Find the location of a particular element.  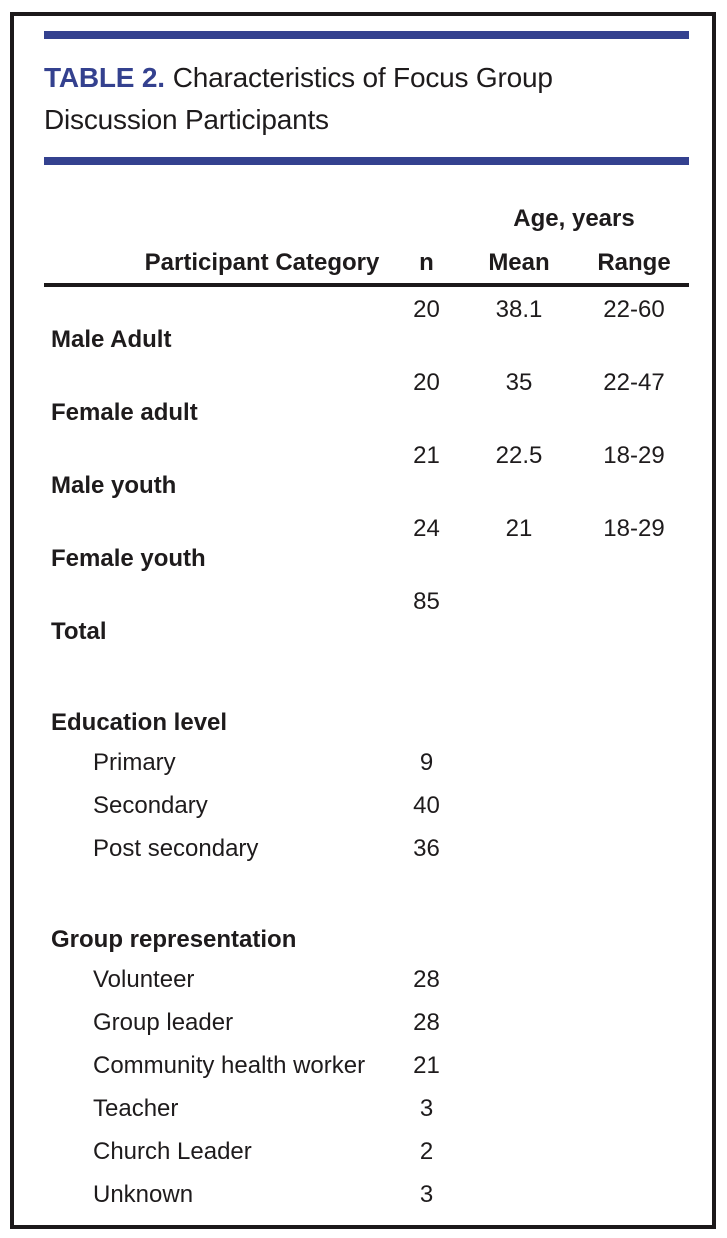

section-title: Education level is located at coordinates (139, 722).